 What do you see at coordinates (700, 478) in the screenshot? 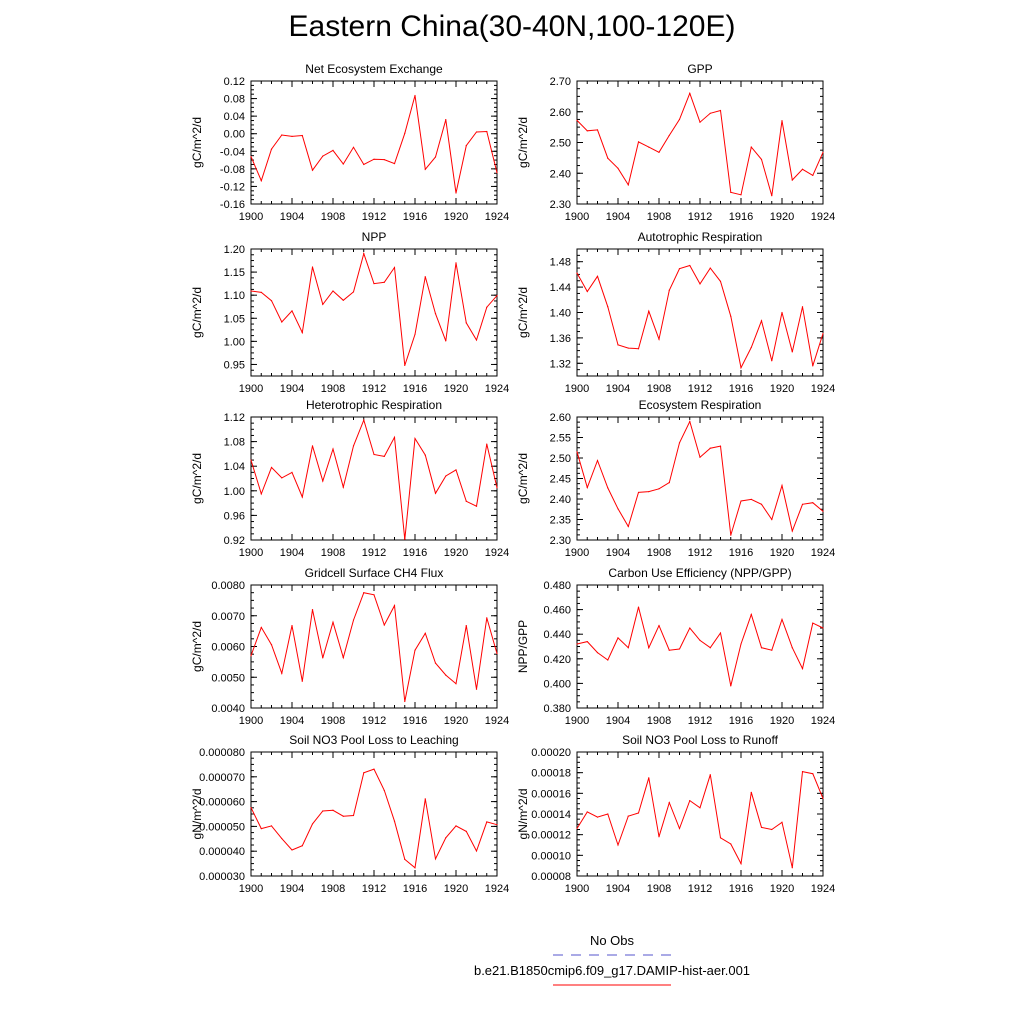
I see `panel-5-frame` at bounding box center [700, 478].